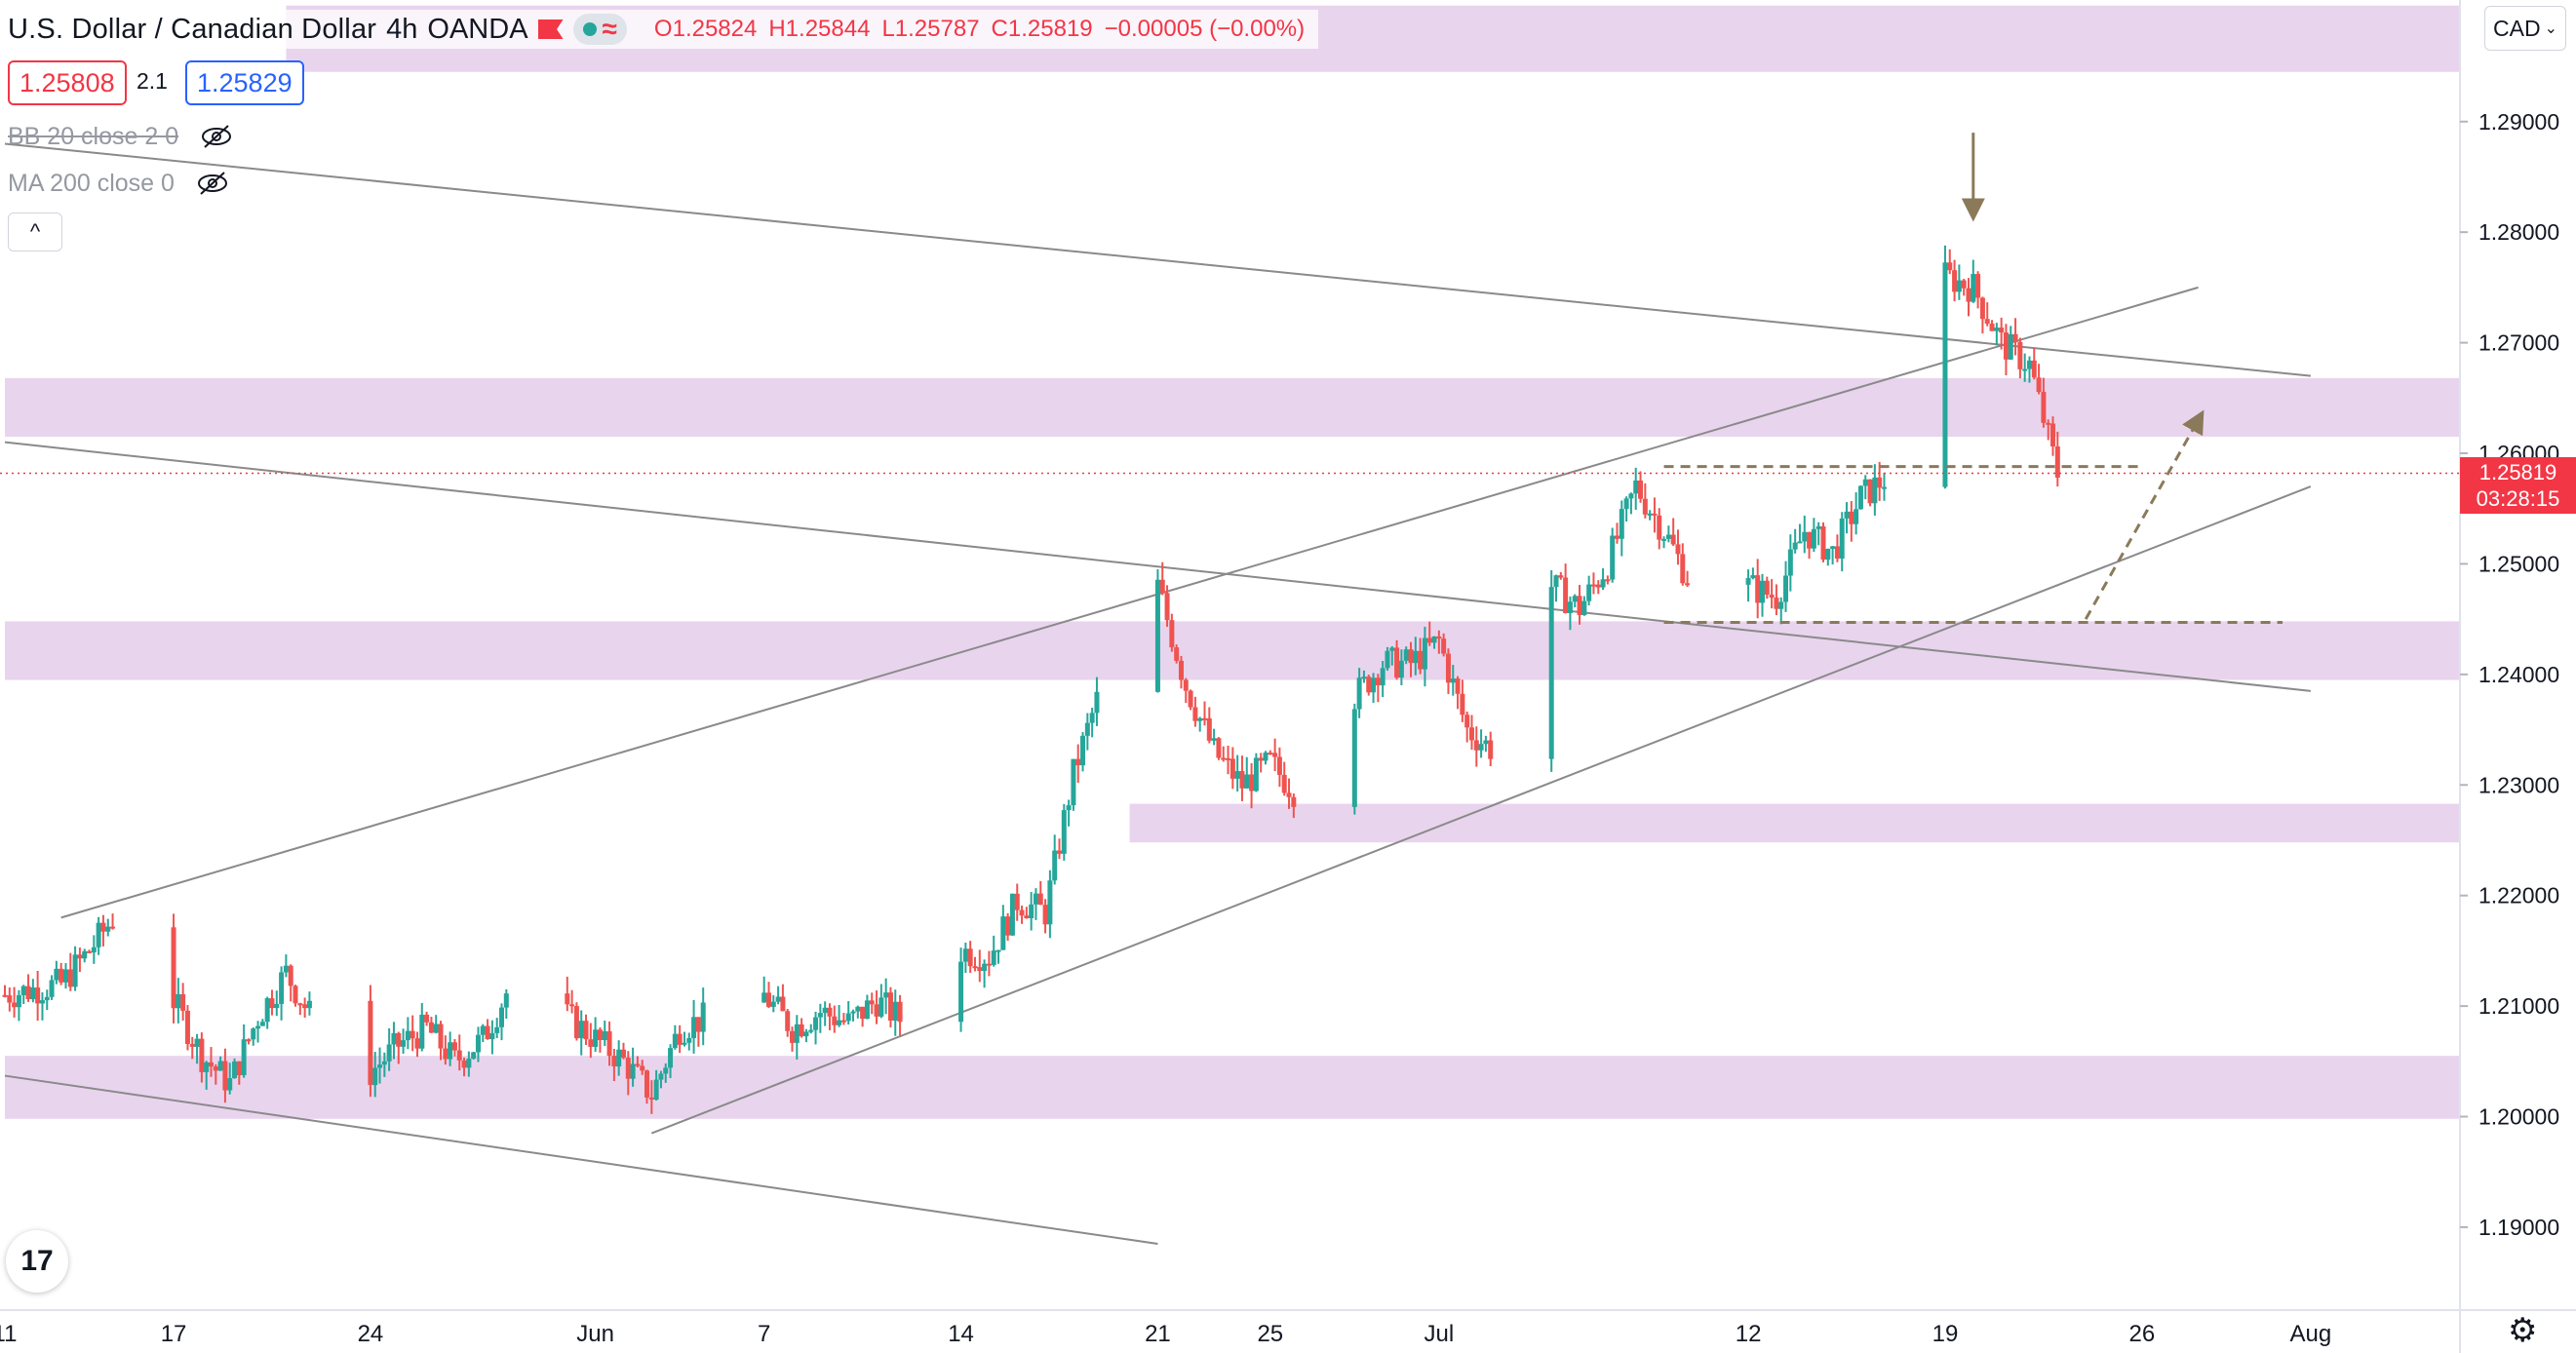 The height and width of the screenshot is (1353, 2576). What do you see at coordinates (2523, 1330) in the screenshot?
I see `gear-icon: ⚙` at bounding box center [2523, 1330].